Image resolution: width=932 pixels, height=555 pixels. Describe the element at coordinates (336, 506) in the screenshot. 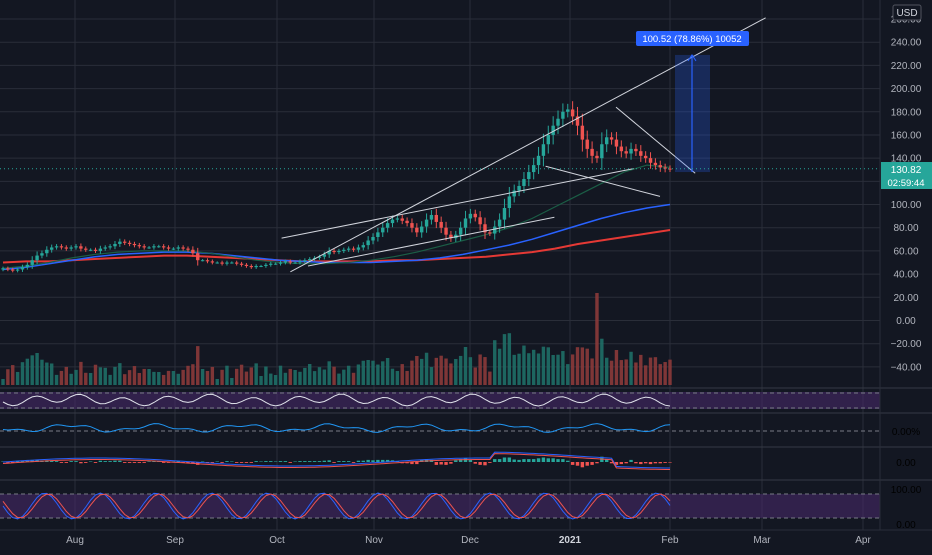

I see `stoch-k-line` at that location.